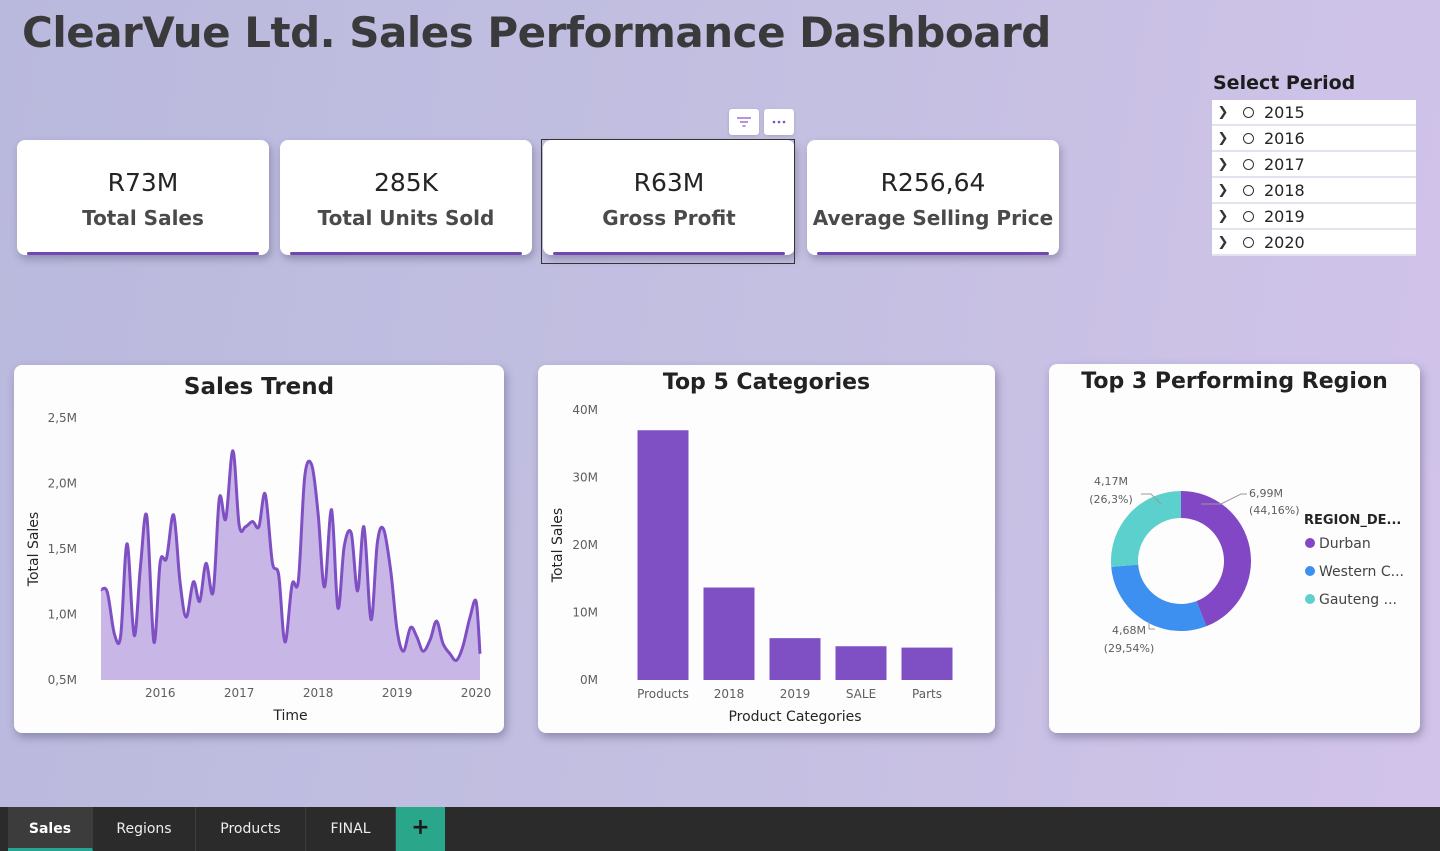 The width and height of the screenshot is (1440, 851). Describe the element at coordinates (585, 410) in the screenshot. I see `y-tick-label: 40M` at that location.